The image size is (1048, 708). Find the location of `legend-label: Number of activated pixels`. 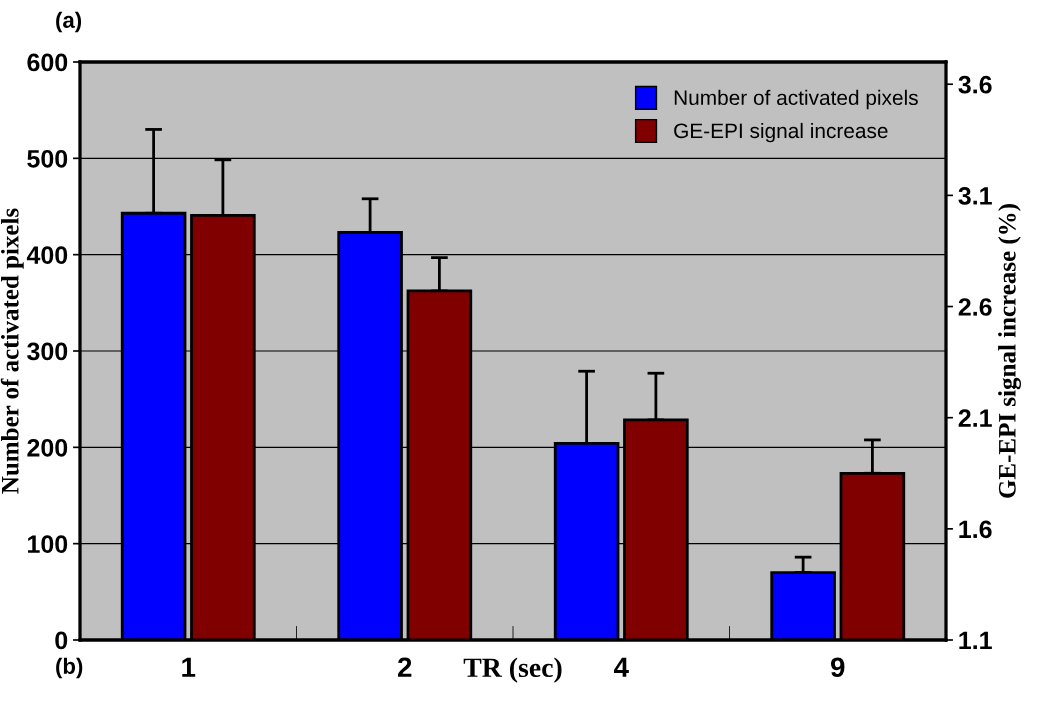

legend-label: Number of activated pixels is located at coordinates (796, 99).